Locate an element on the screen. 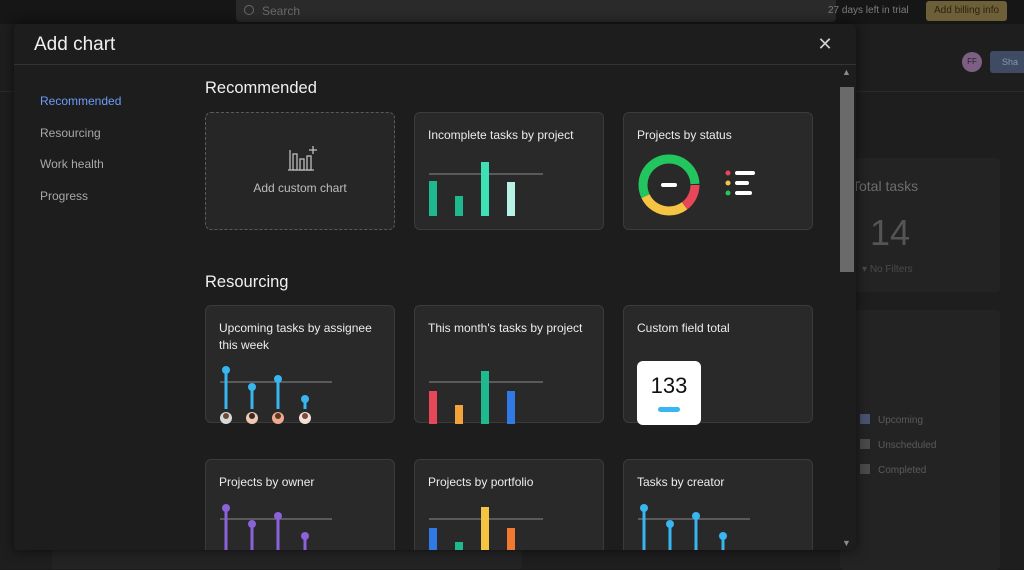  total-tasks-card: Total tasks 14 ▾ No Filters is located at coordinates (920, 225).